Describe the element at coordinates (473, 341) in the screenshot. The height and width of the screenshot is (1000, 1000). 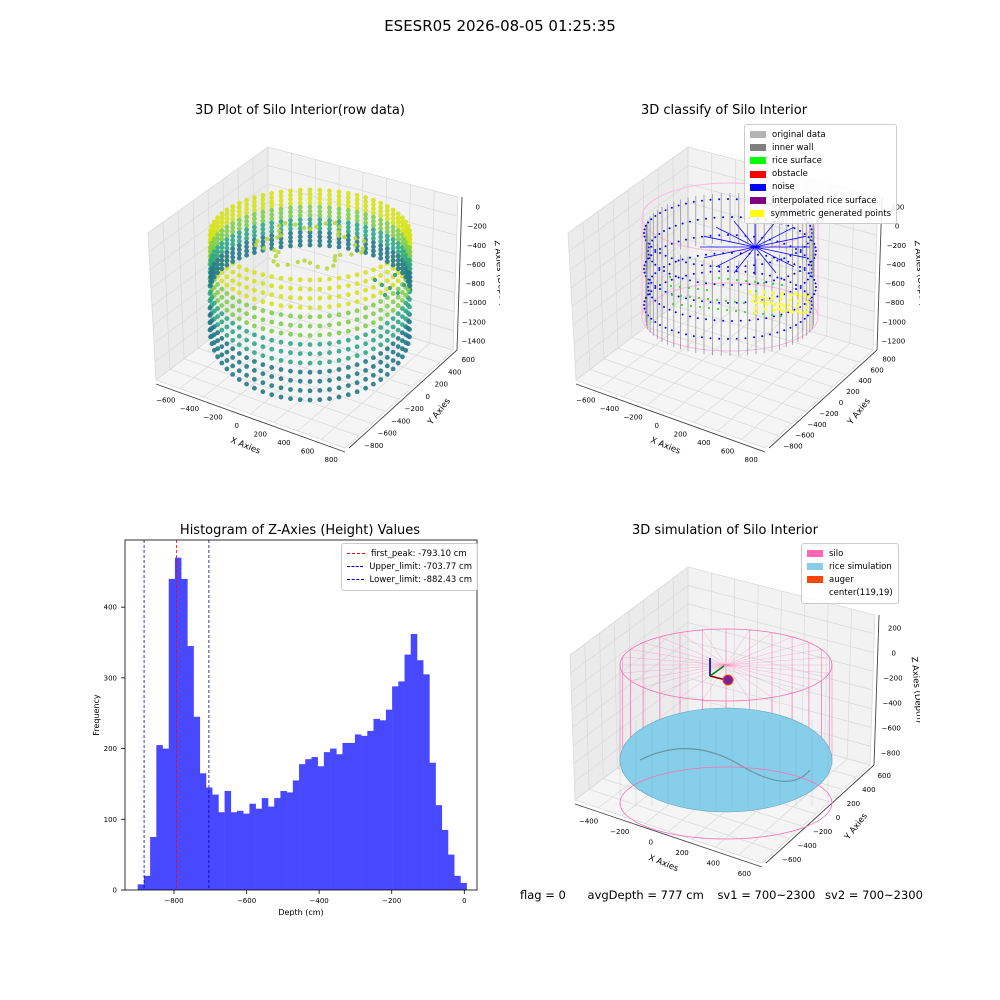
I see `raw-ztick-label: −1400` at that location.